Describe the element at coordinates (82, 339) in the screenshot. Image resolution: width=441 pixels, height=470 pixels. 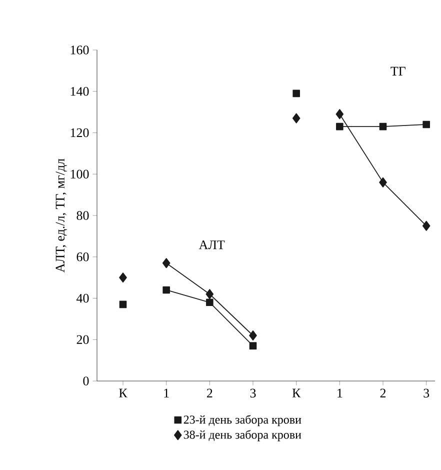
I see `y-tick-label: 20` at that location.